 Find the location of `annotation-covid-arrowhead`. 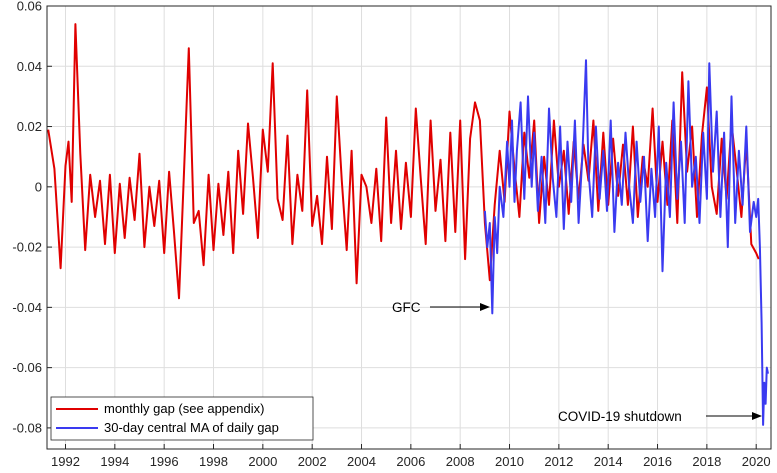

annotation-covid-arrowhead is located at coordinates (757, 416).